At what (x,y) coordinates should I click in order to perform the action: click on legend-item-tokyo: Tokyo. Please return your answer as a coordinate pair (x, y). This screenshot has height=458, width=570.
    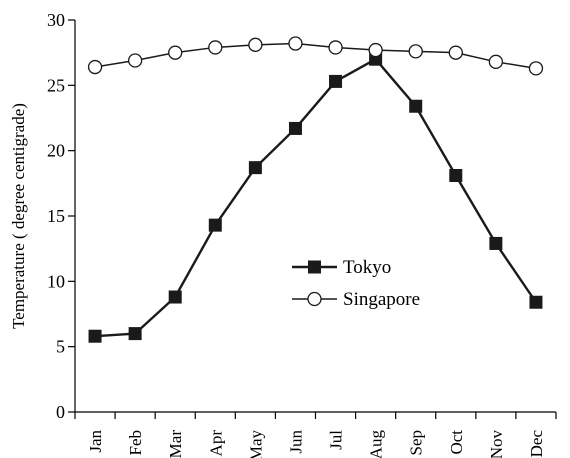
    Looking at the image, I should click on (341, 267).